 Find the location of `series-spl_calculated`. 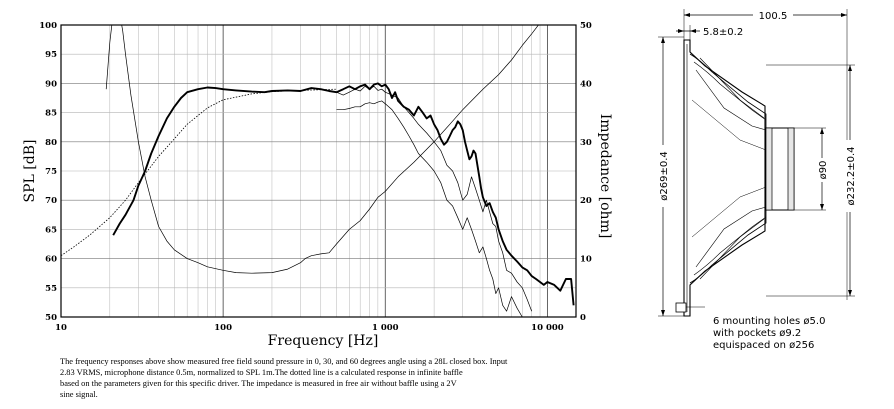

series-spl_calculated is located at coordinates (199, 172).